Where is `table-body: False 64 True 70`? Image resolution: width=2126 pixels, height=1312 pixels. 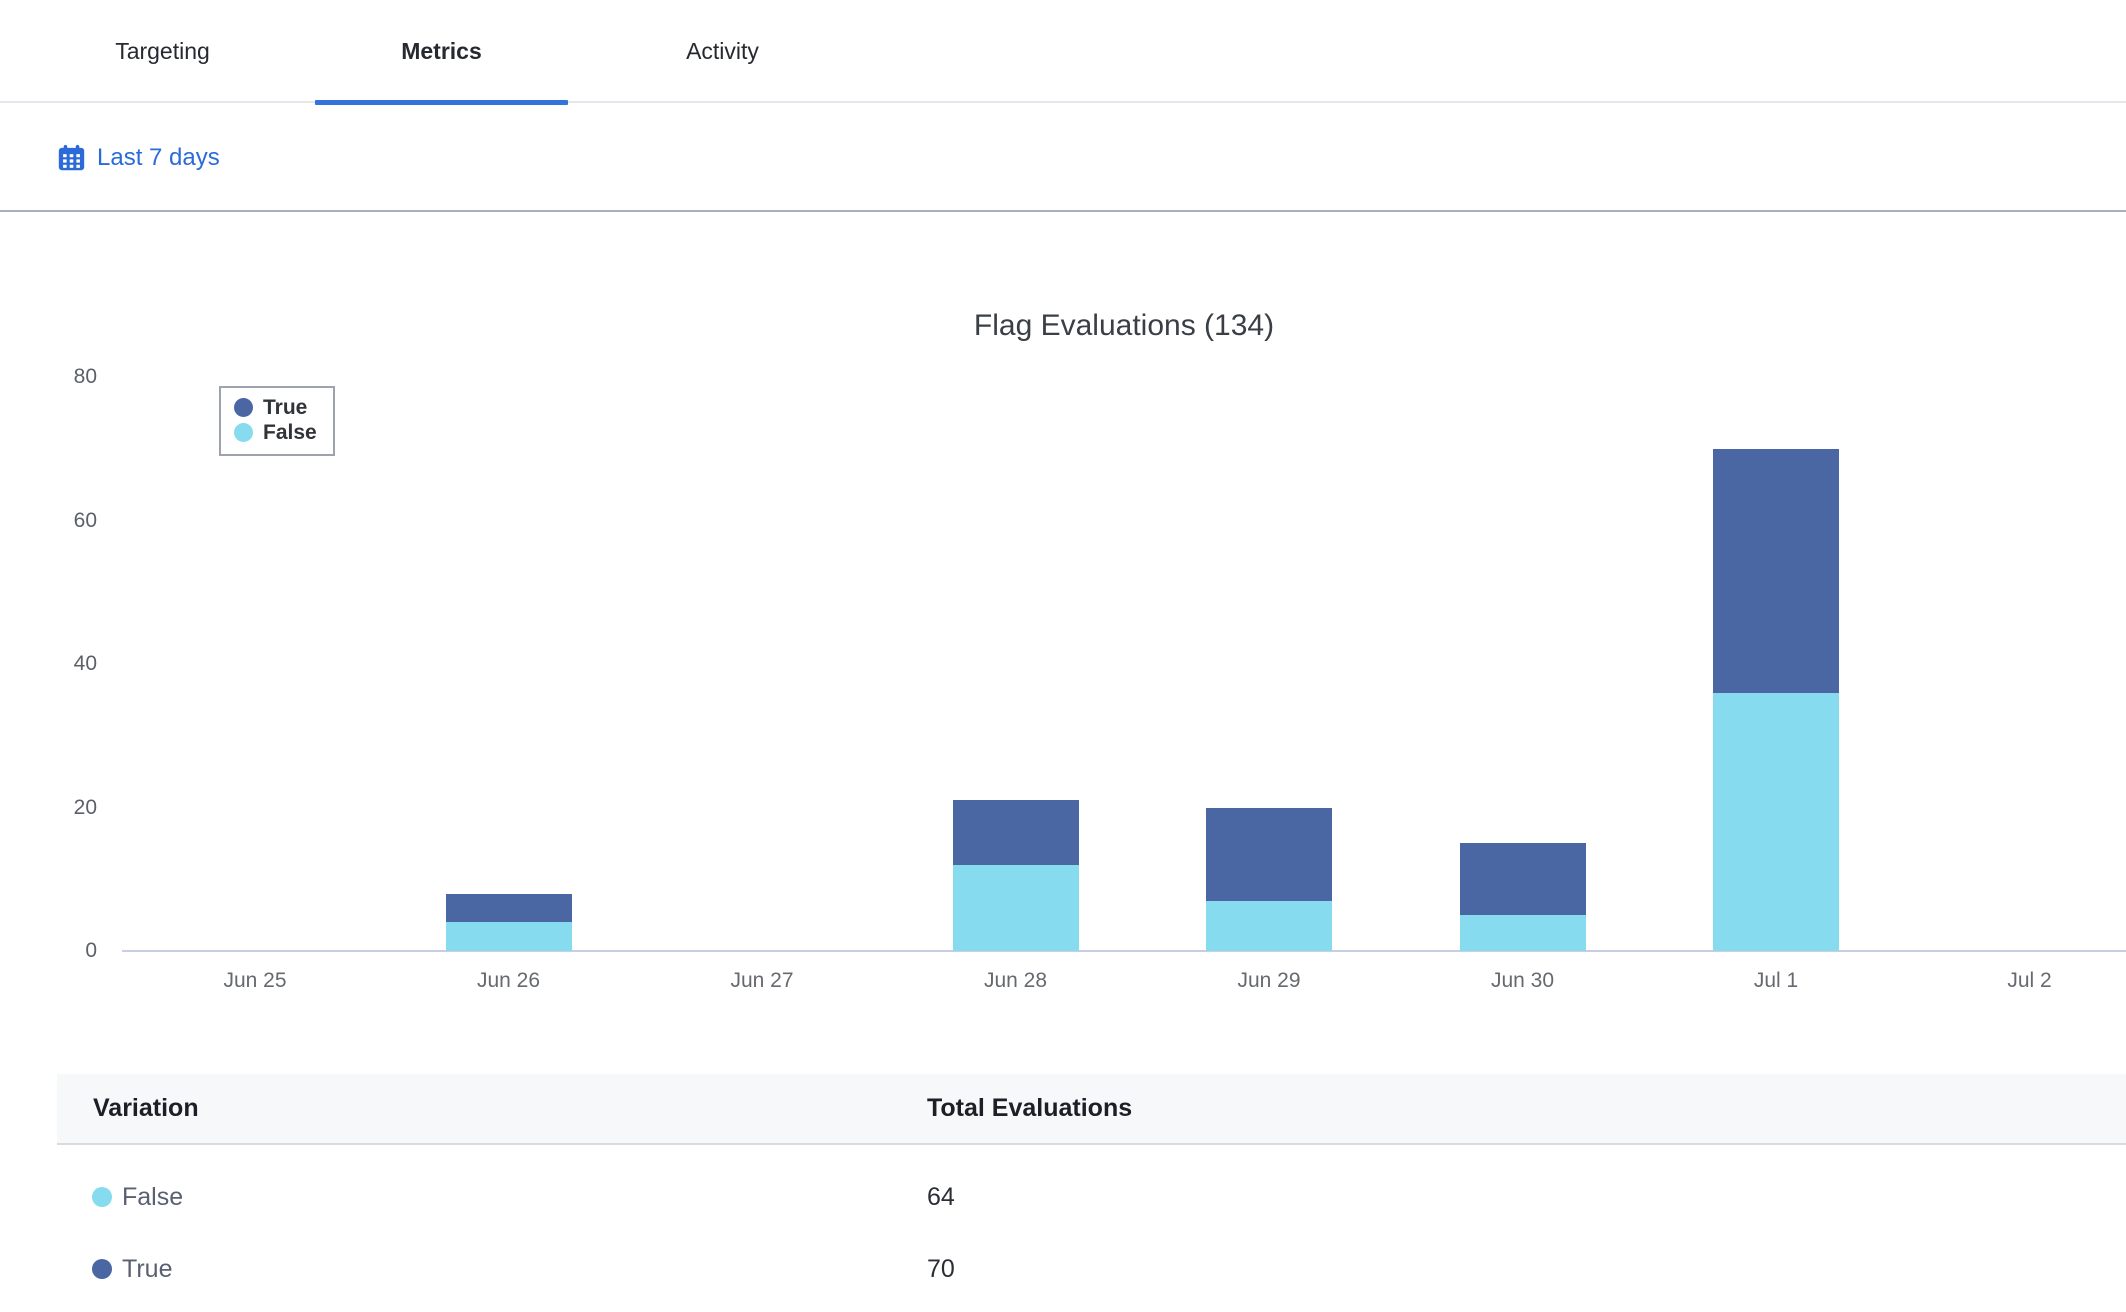 table-body: False 64 True 70 is located at coordinates (1091, 1233).